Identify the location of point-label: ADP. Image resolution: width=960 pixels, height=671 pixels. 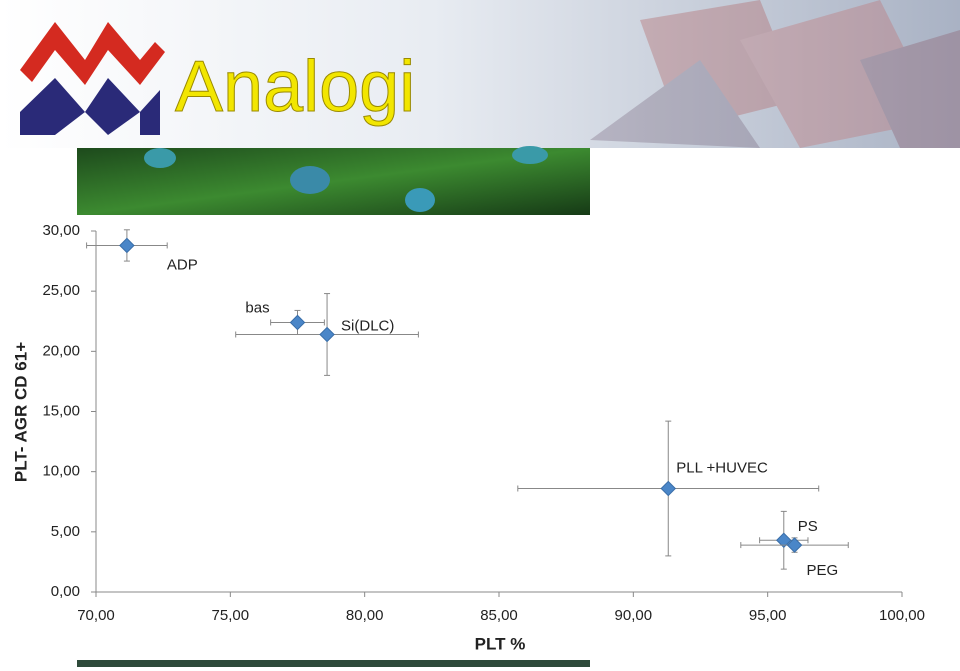
(182, 264).